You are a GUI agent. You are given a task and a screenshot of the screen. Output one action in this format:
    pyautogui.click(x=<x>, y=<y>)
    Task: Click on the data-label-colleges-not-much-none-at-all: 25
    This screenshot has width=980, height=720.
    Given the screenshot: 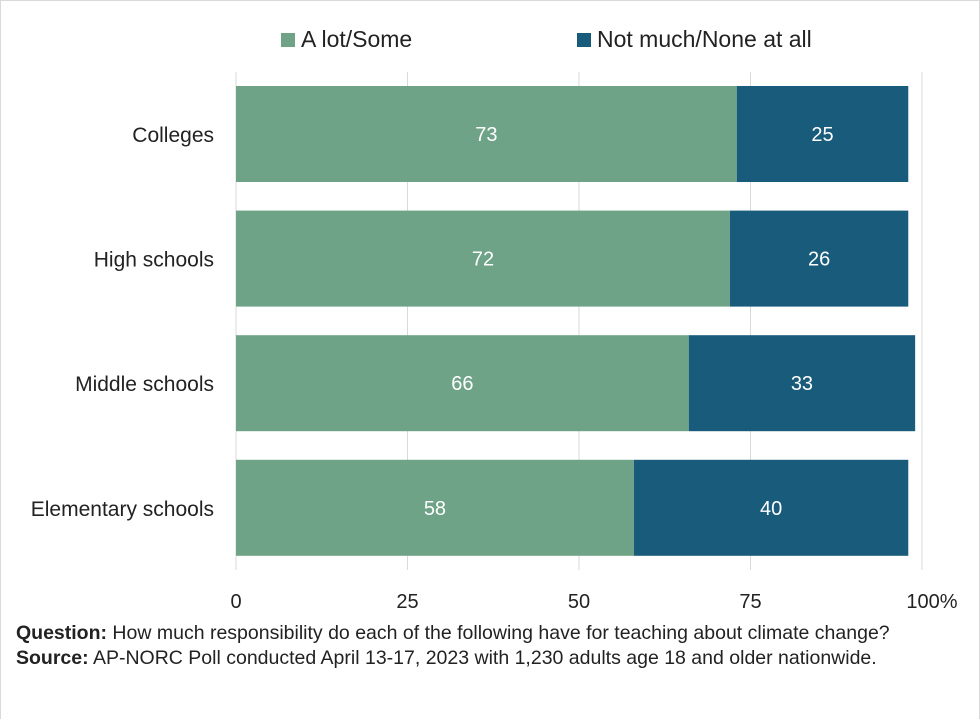 What is the action you would take?
    pyautogui.click(x=822, y=135)
    